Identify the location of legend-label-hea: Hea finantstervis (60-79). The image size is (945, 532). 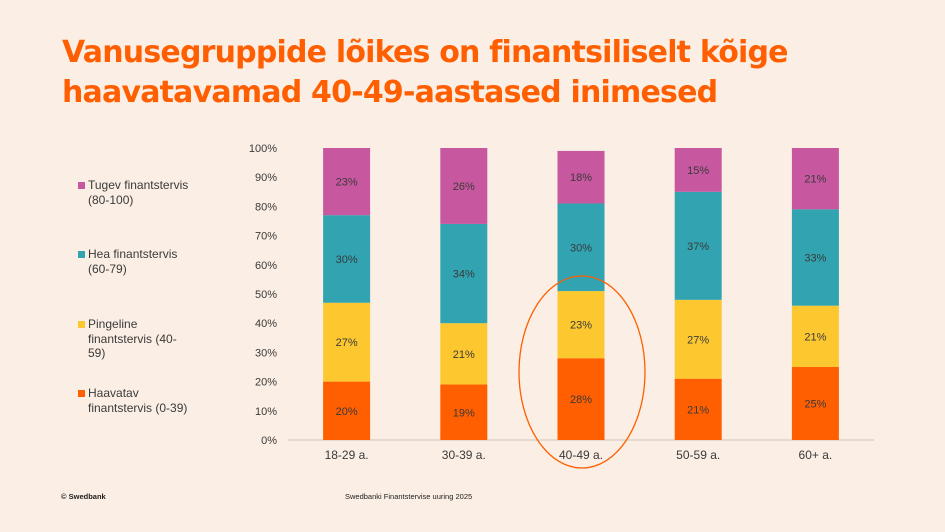
(133, 261).